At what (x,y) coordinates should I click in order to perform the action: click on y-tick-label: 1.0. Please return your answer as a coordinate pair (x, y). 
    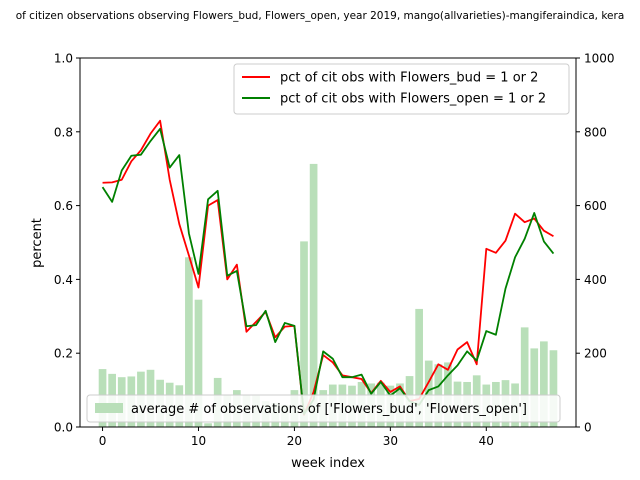
    Looking at the image, I should click on (63, 59).